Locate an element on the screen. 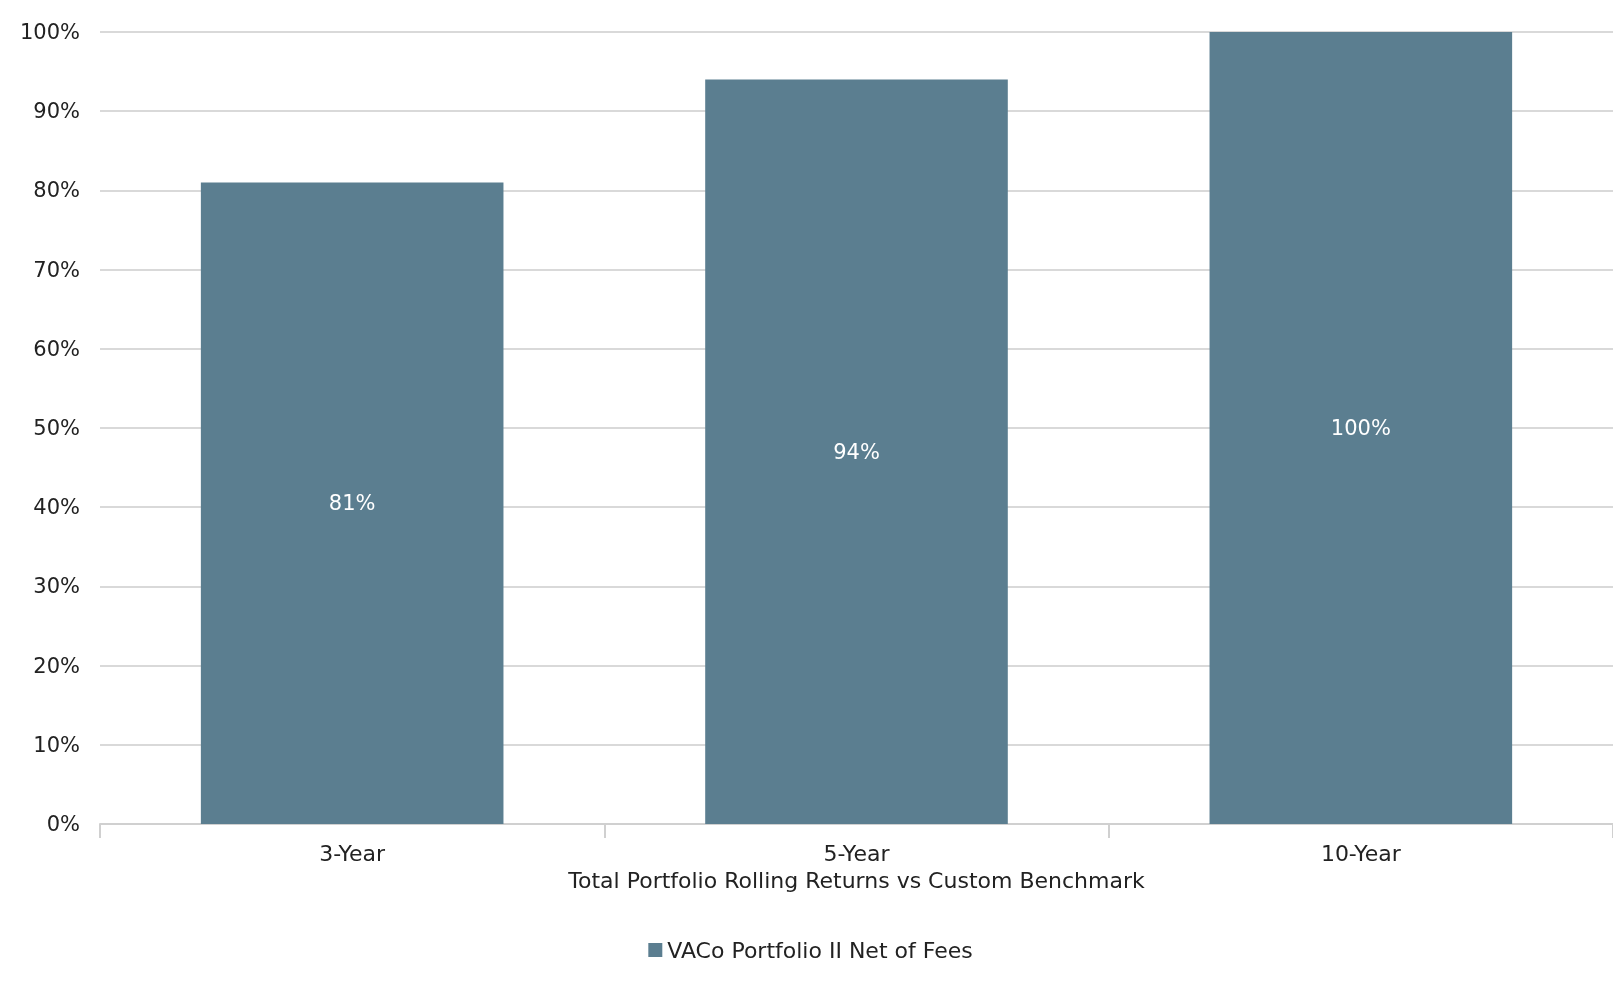 The height and width of the screenshot is (982, 1621). x-tick-label: 10-Year is located at coordinates (1361, 853).